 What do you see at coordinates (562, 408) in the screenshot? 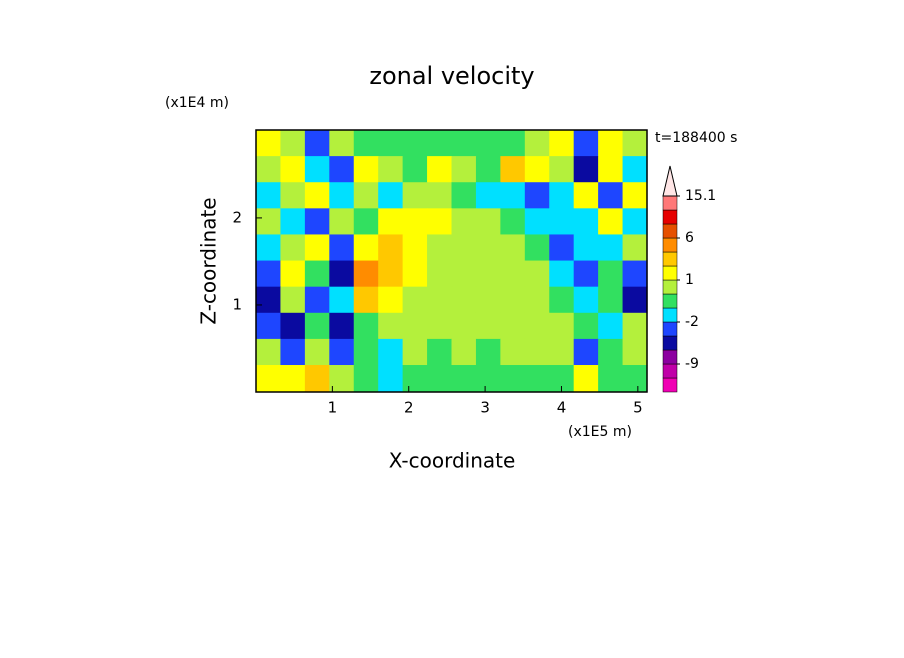
I see `x-tick-label: 4` at bounding box center [562, 408].